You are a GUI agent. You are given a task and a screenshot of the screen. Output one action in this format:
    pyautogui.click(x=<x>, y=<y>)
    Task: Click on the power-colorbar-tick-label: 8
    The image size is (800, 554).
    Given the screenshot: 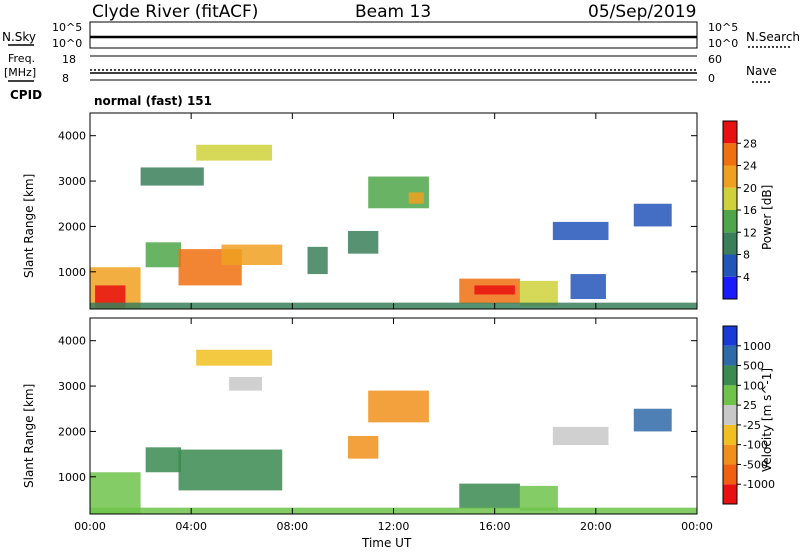 What is the action you would take?
    pyautogui.click(x=746, y=255)
    